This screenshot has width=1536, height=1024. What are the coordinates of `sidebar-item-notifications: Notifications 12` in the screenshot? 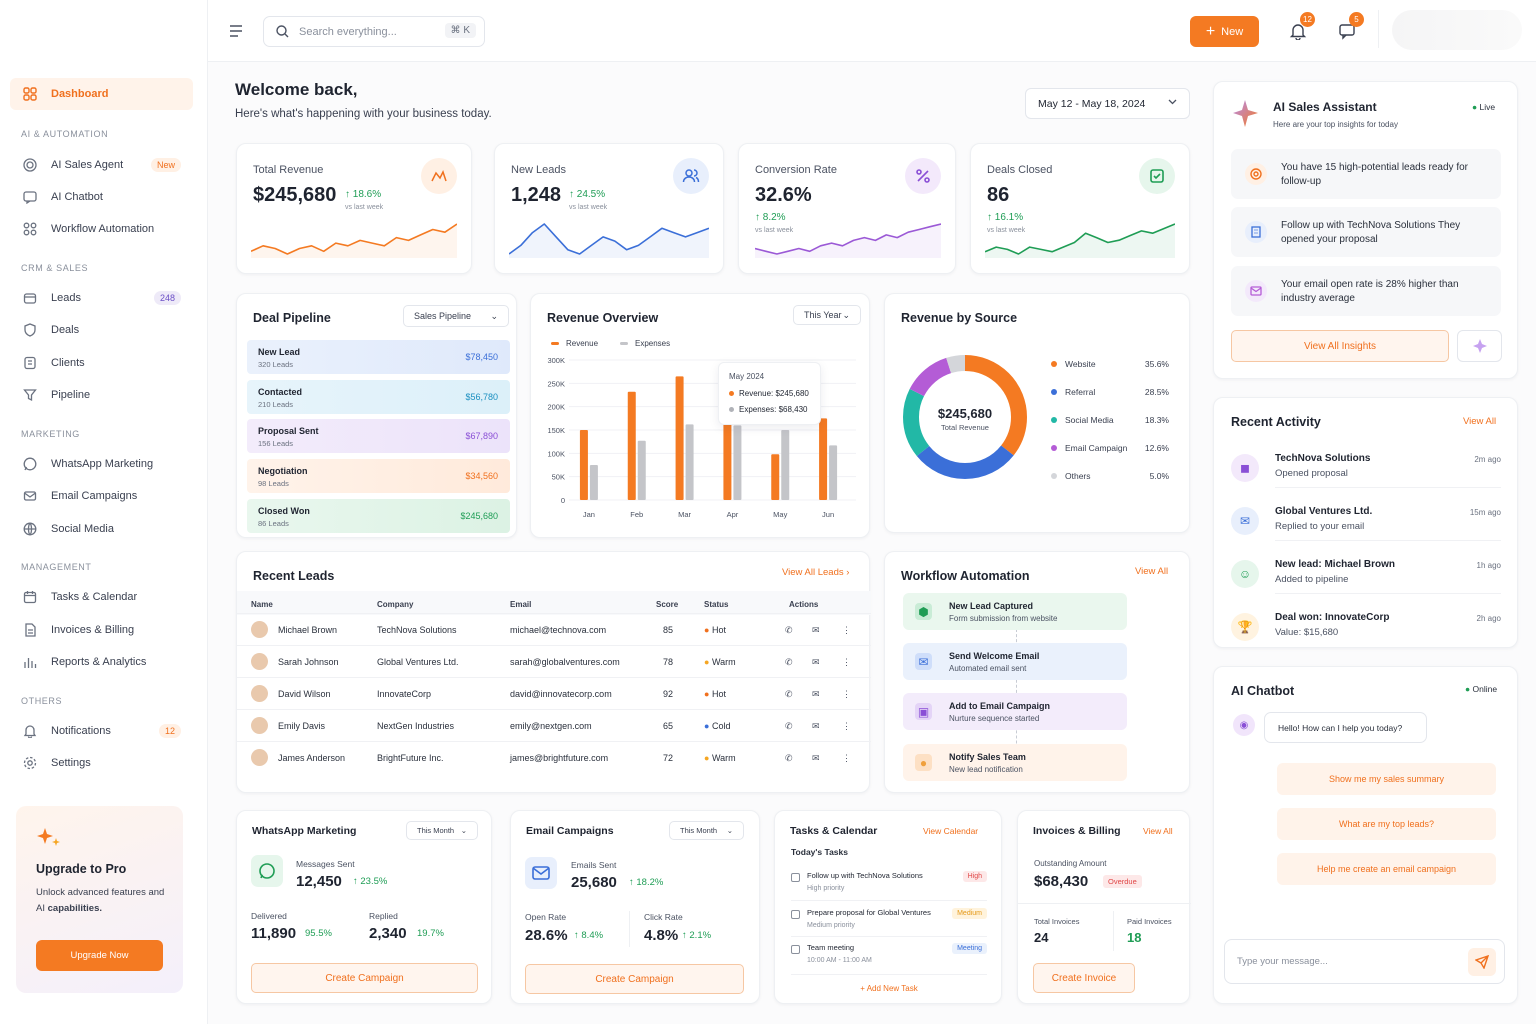 It's located at (101, 731).